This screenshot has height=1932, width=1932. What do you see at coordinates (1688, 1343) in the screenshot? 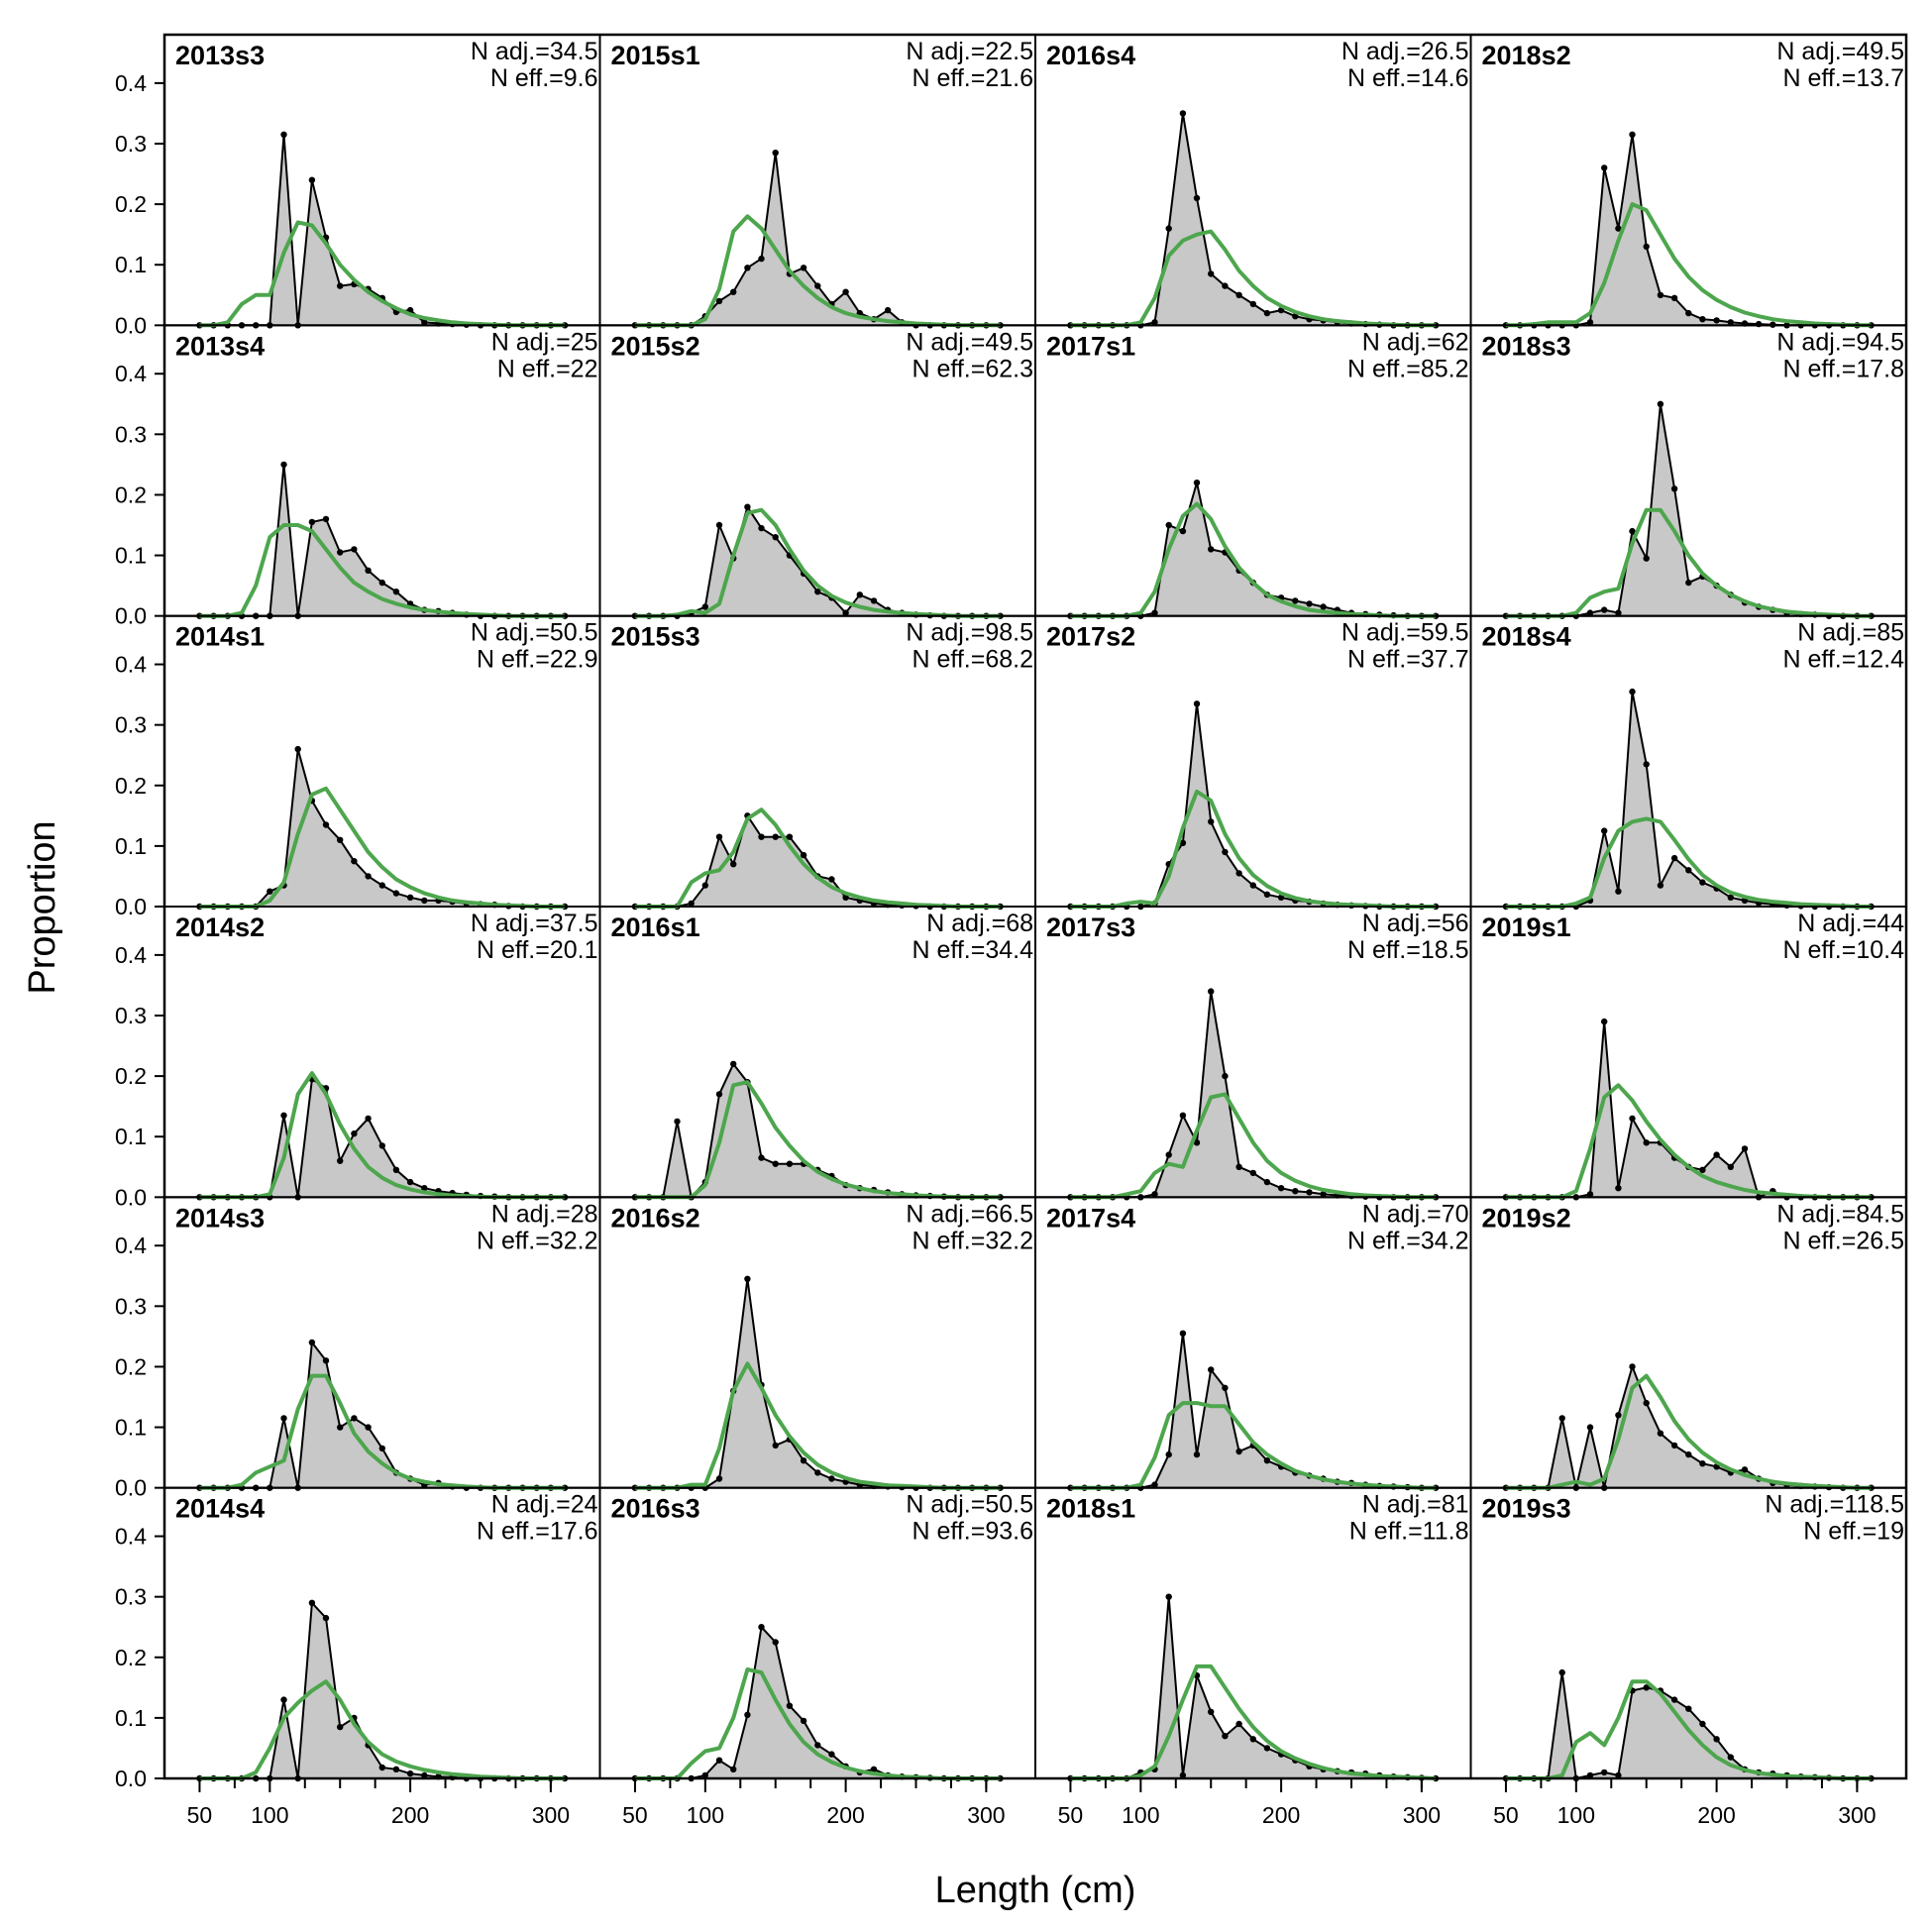
I see `panel-2019s2: 2019s2 N adj.=84.5N eff.=26.5` at bounding box center [1688, 1343].